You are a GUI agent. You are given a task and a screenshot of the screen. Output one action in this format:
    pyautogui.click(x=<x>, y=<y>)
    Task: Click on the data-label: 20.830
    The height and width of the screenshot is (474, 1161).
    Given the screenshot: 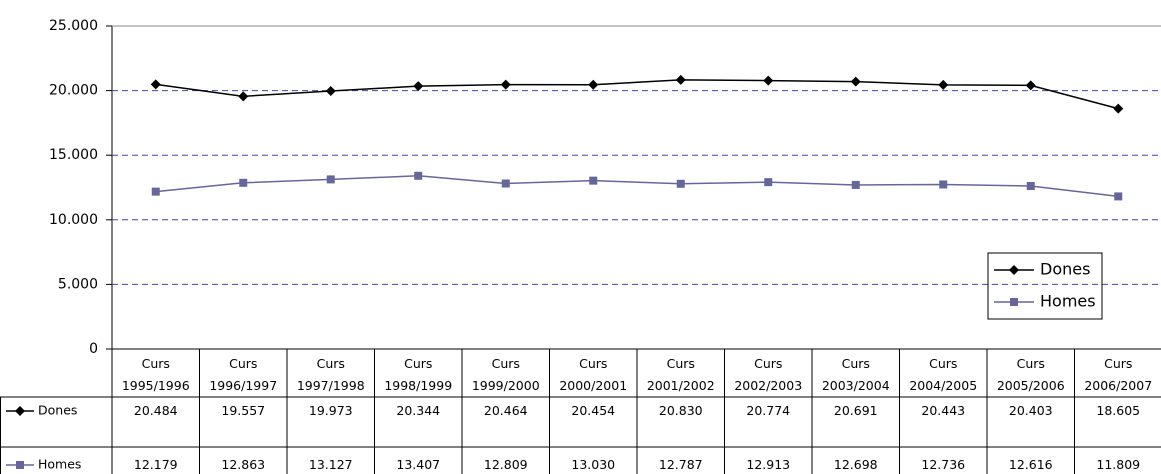 What is the action you would take?
    pyautogui.click(x=680, y=410)
    